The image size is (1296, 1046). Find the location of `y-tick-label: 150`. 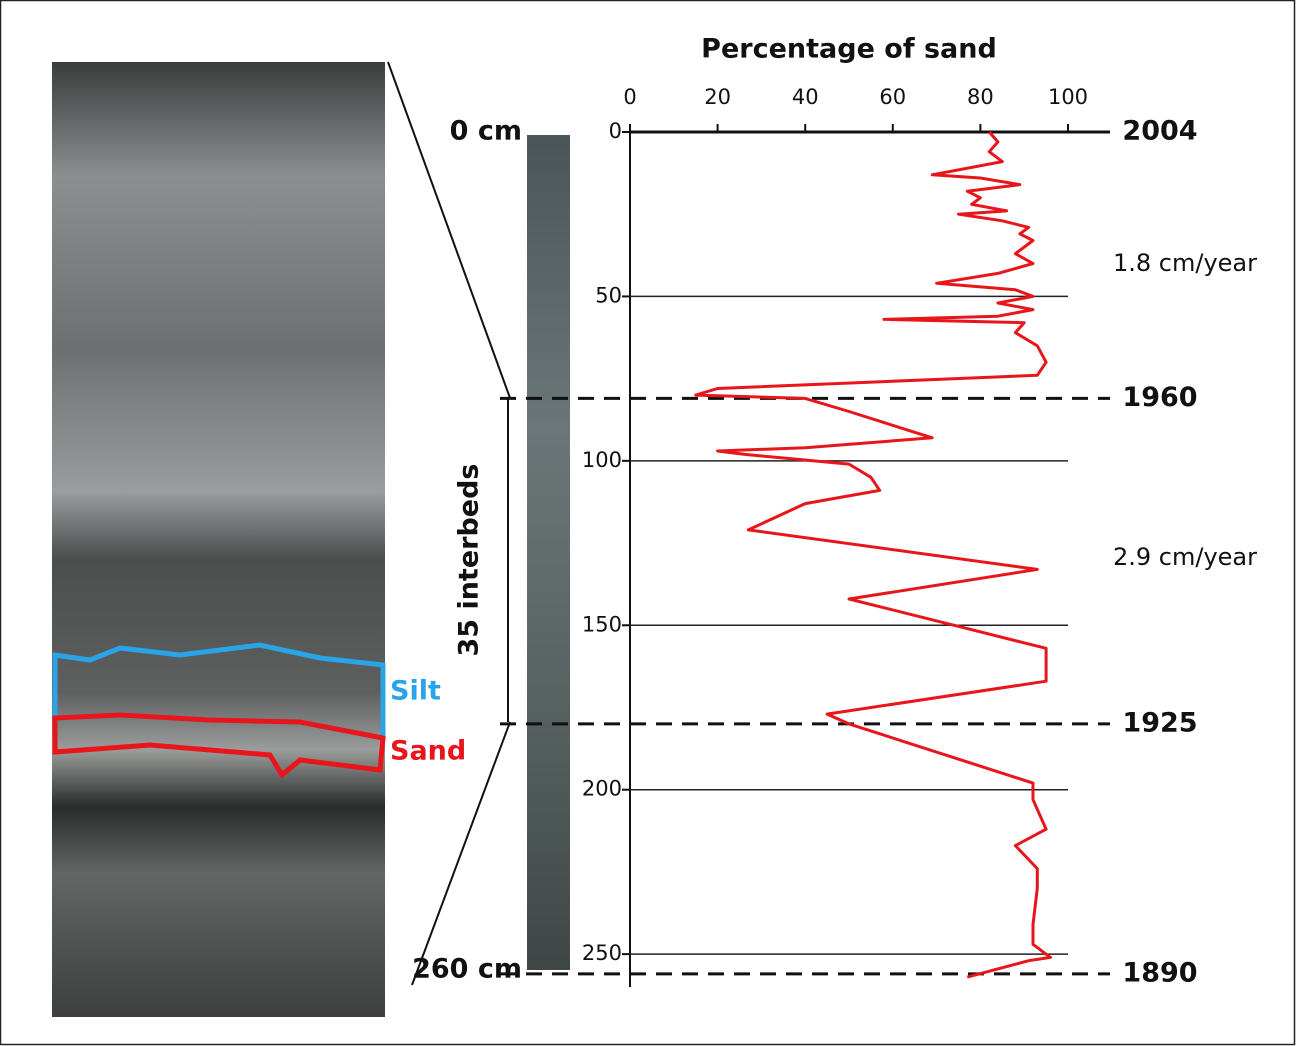

y-tick-label: 150 is located at coordinates (602, 624).